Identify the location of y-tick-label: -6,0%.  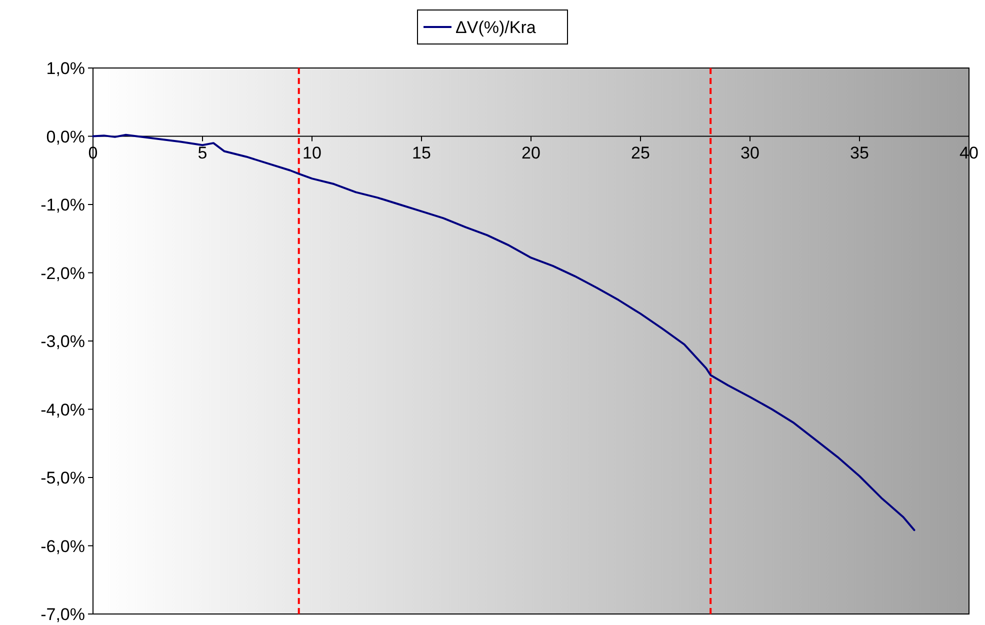
(62, 546).